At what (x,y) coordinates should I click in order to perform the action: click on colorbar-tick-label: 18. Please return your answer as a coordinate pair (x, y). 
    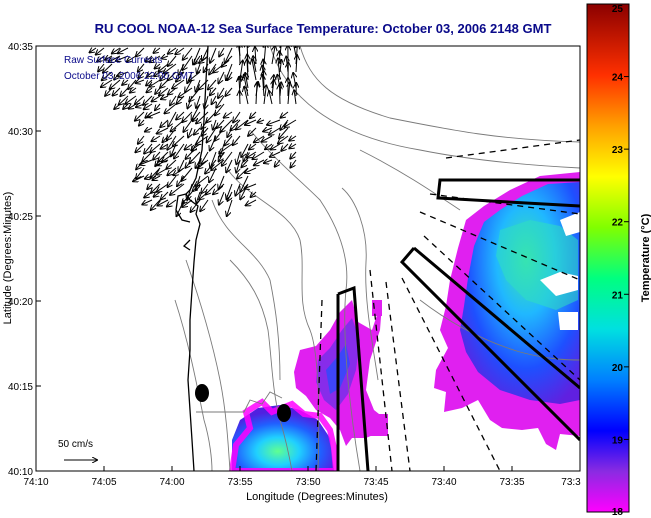
    Looking at the image, I should click on (618, 512).